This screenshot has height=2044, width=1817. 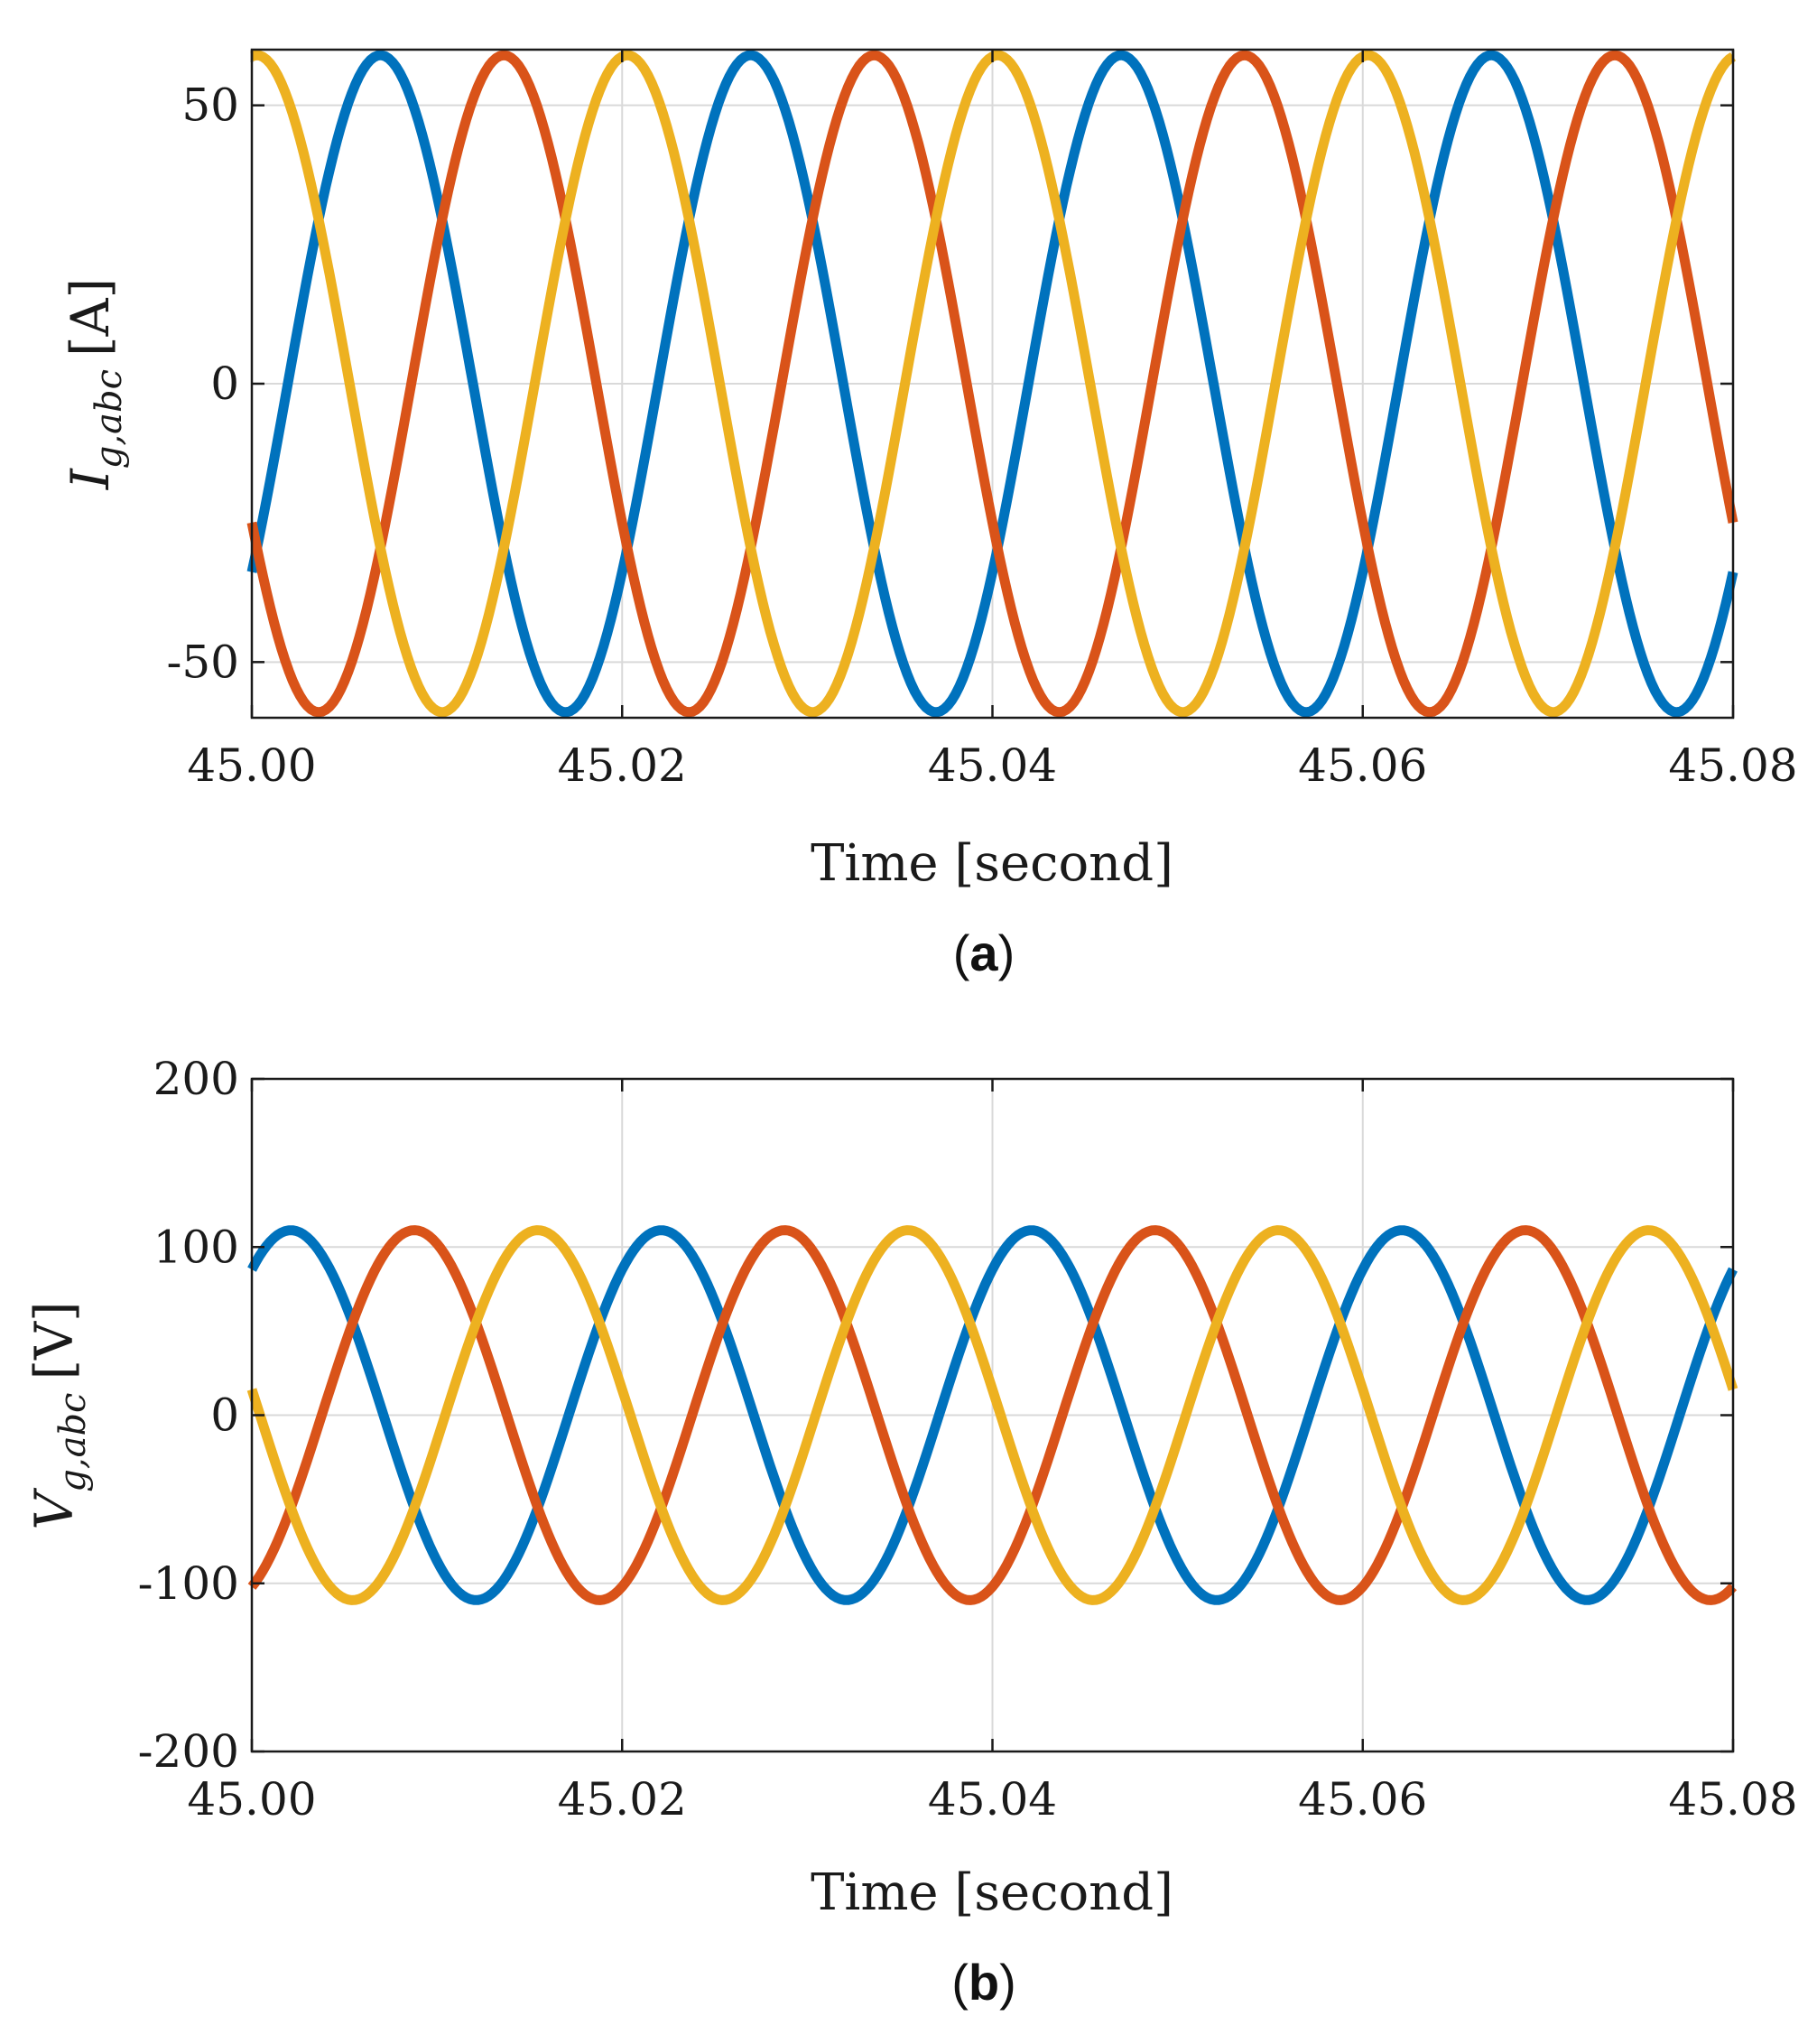 What do you see at coordinates (54, 1340) in the screenshot?
I see `y-axis-label-unit-b: [V]` at bounding box center [54, 1340].